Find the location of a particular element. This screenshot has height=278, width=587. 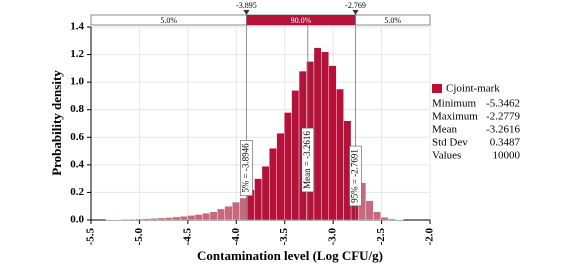

x-tick-label: -3.0 is located at coordinates (333, 237).